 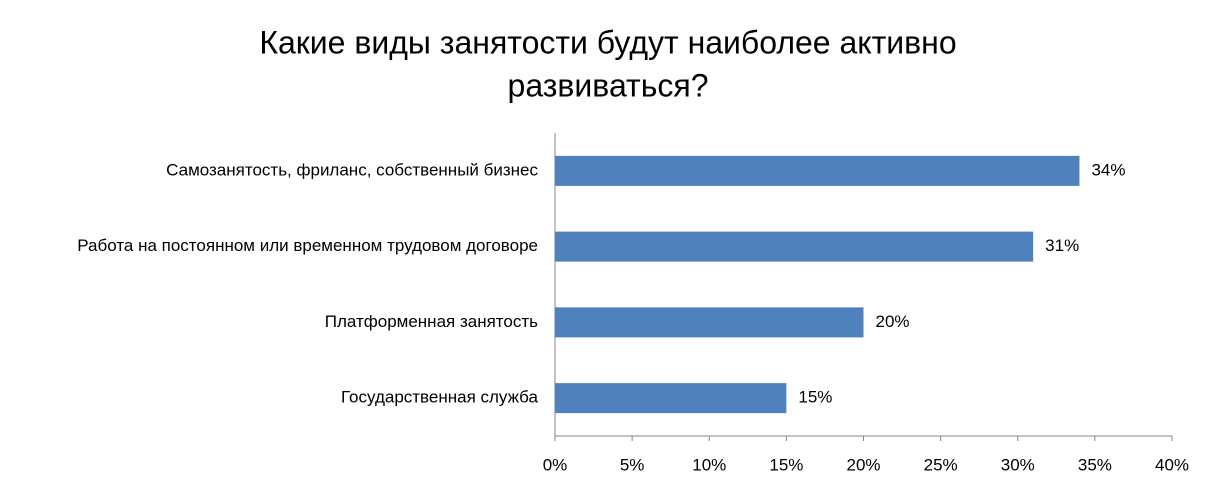 I want to click on x-tick-label: 25%, so click(x=941, y=464).